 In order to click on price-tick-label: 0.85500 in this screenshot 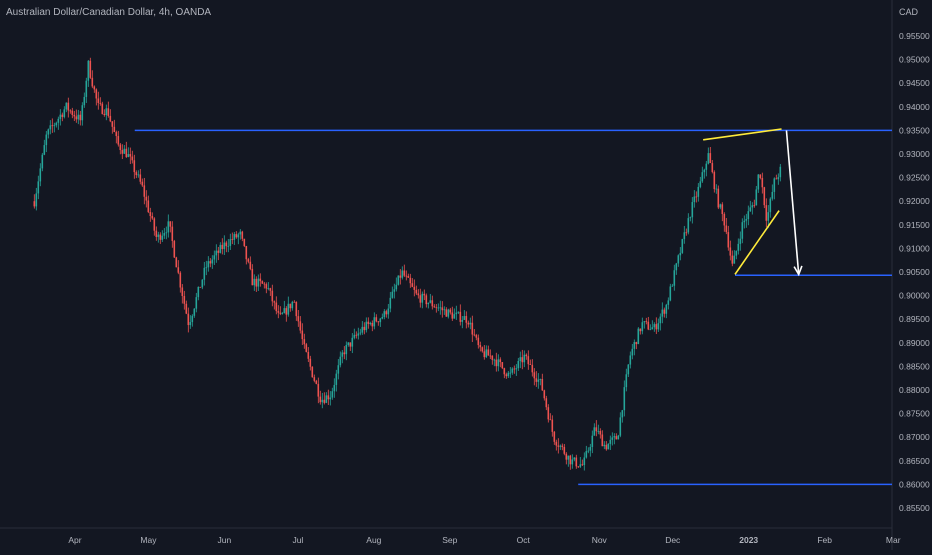, I will do `click(914, 508)`.